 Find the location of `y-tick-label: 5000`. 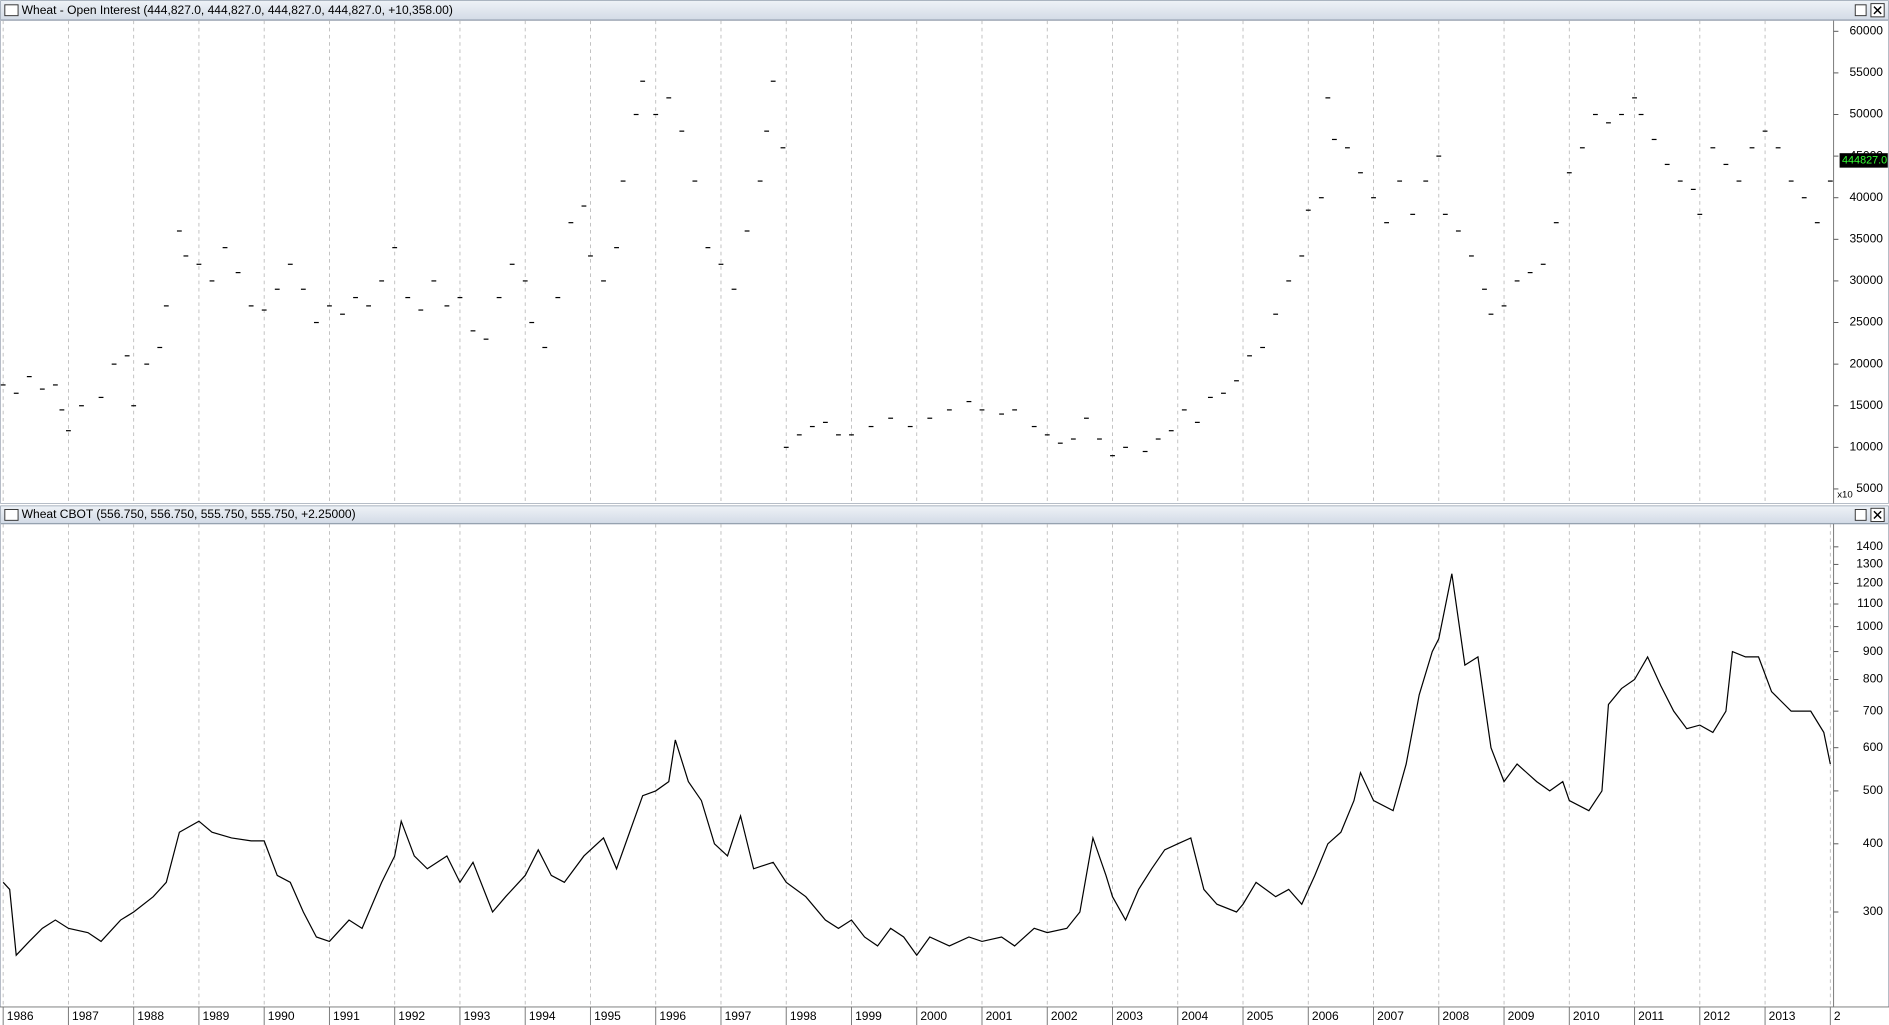

y-tick-label: 5000 is located at coordinates (1869, 488).